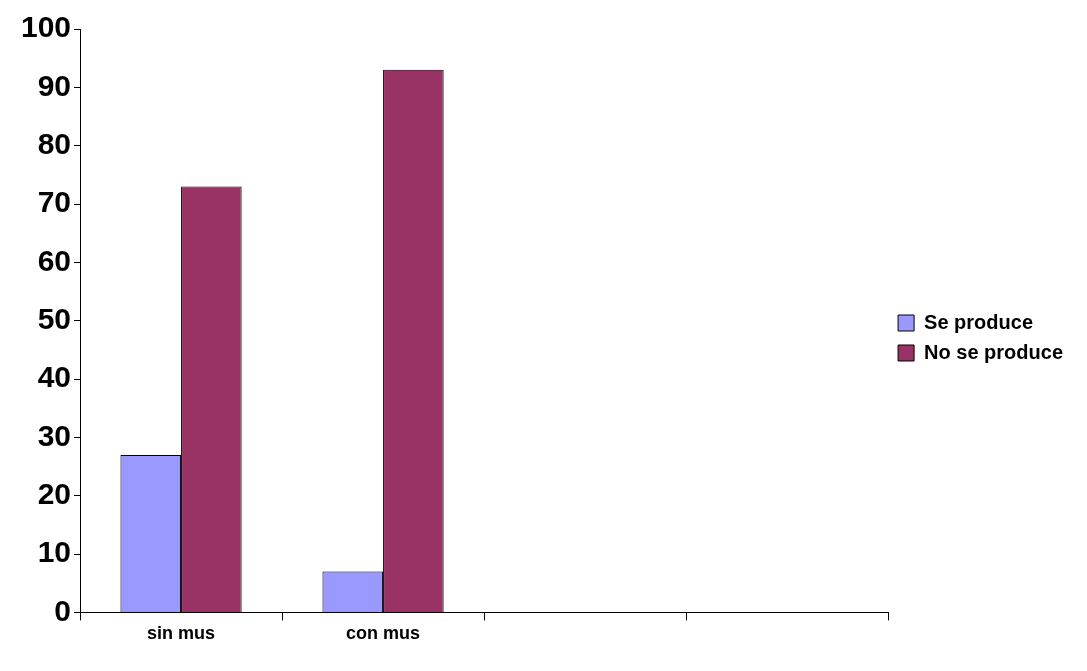  I want to click on legend-label: Se produce, so click(979, 321).